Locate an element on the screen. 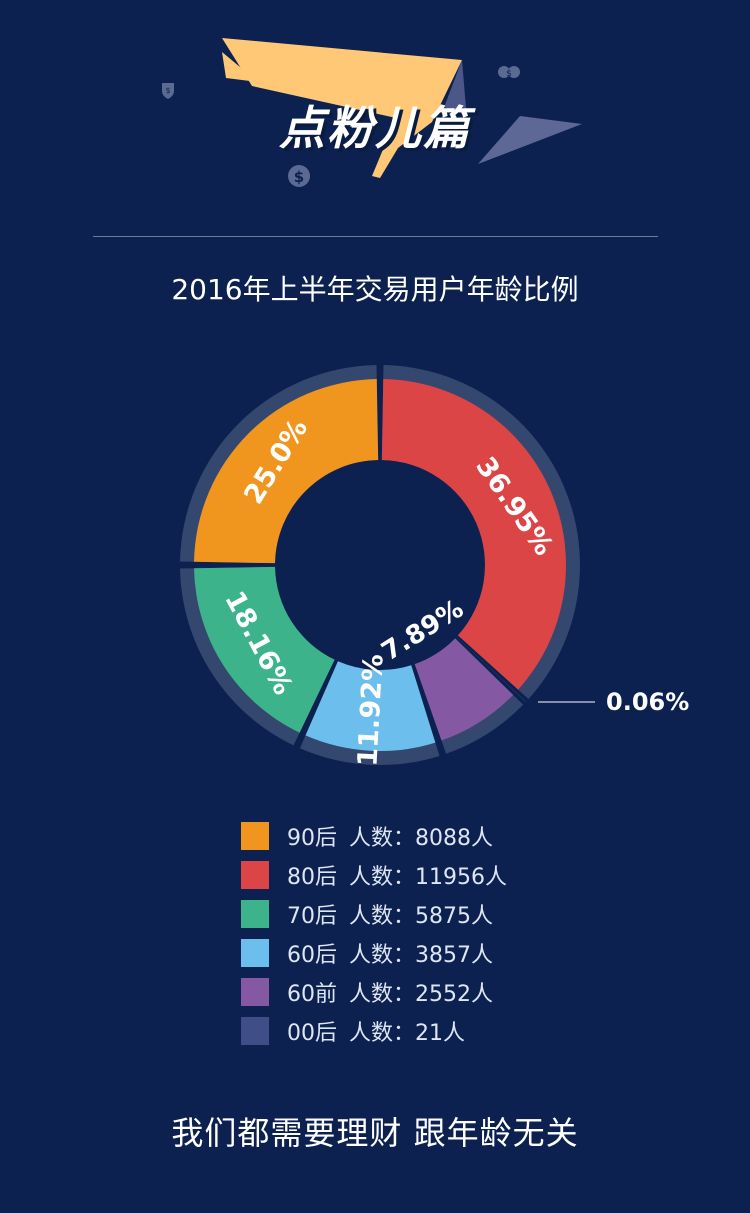 This screenshot has width=750, height=1213. slice-60前 is located at coordinates (464, 689).